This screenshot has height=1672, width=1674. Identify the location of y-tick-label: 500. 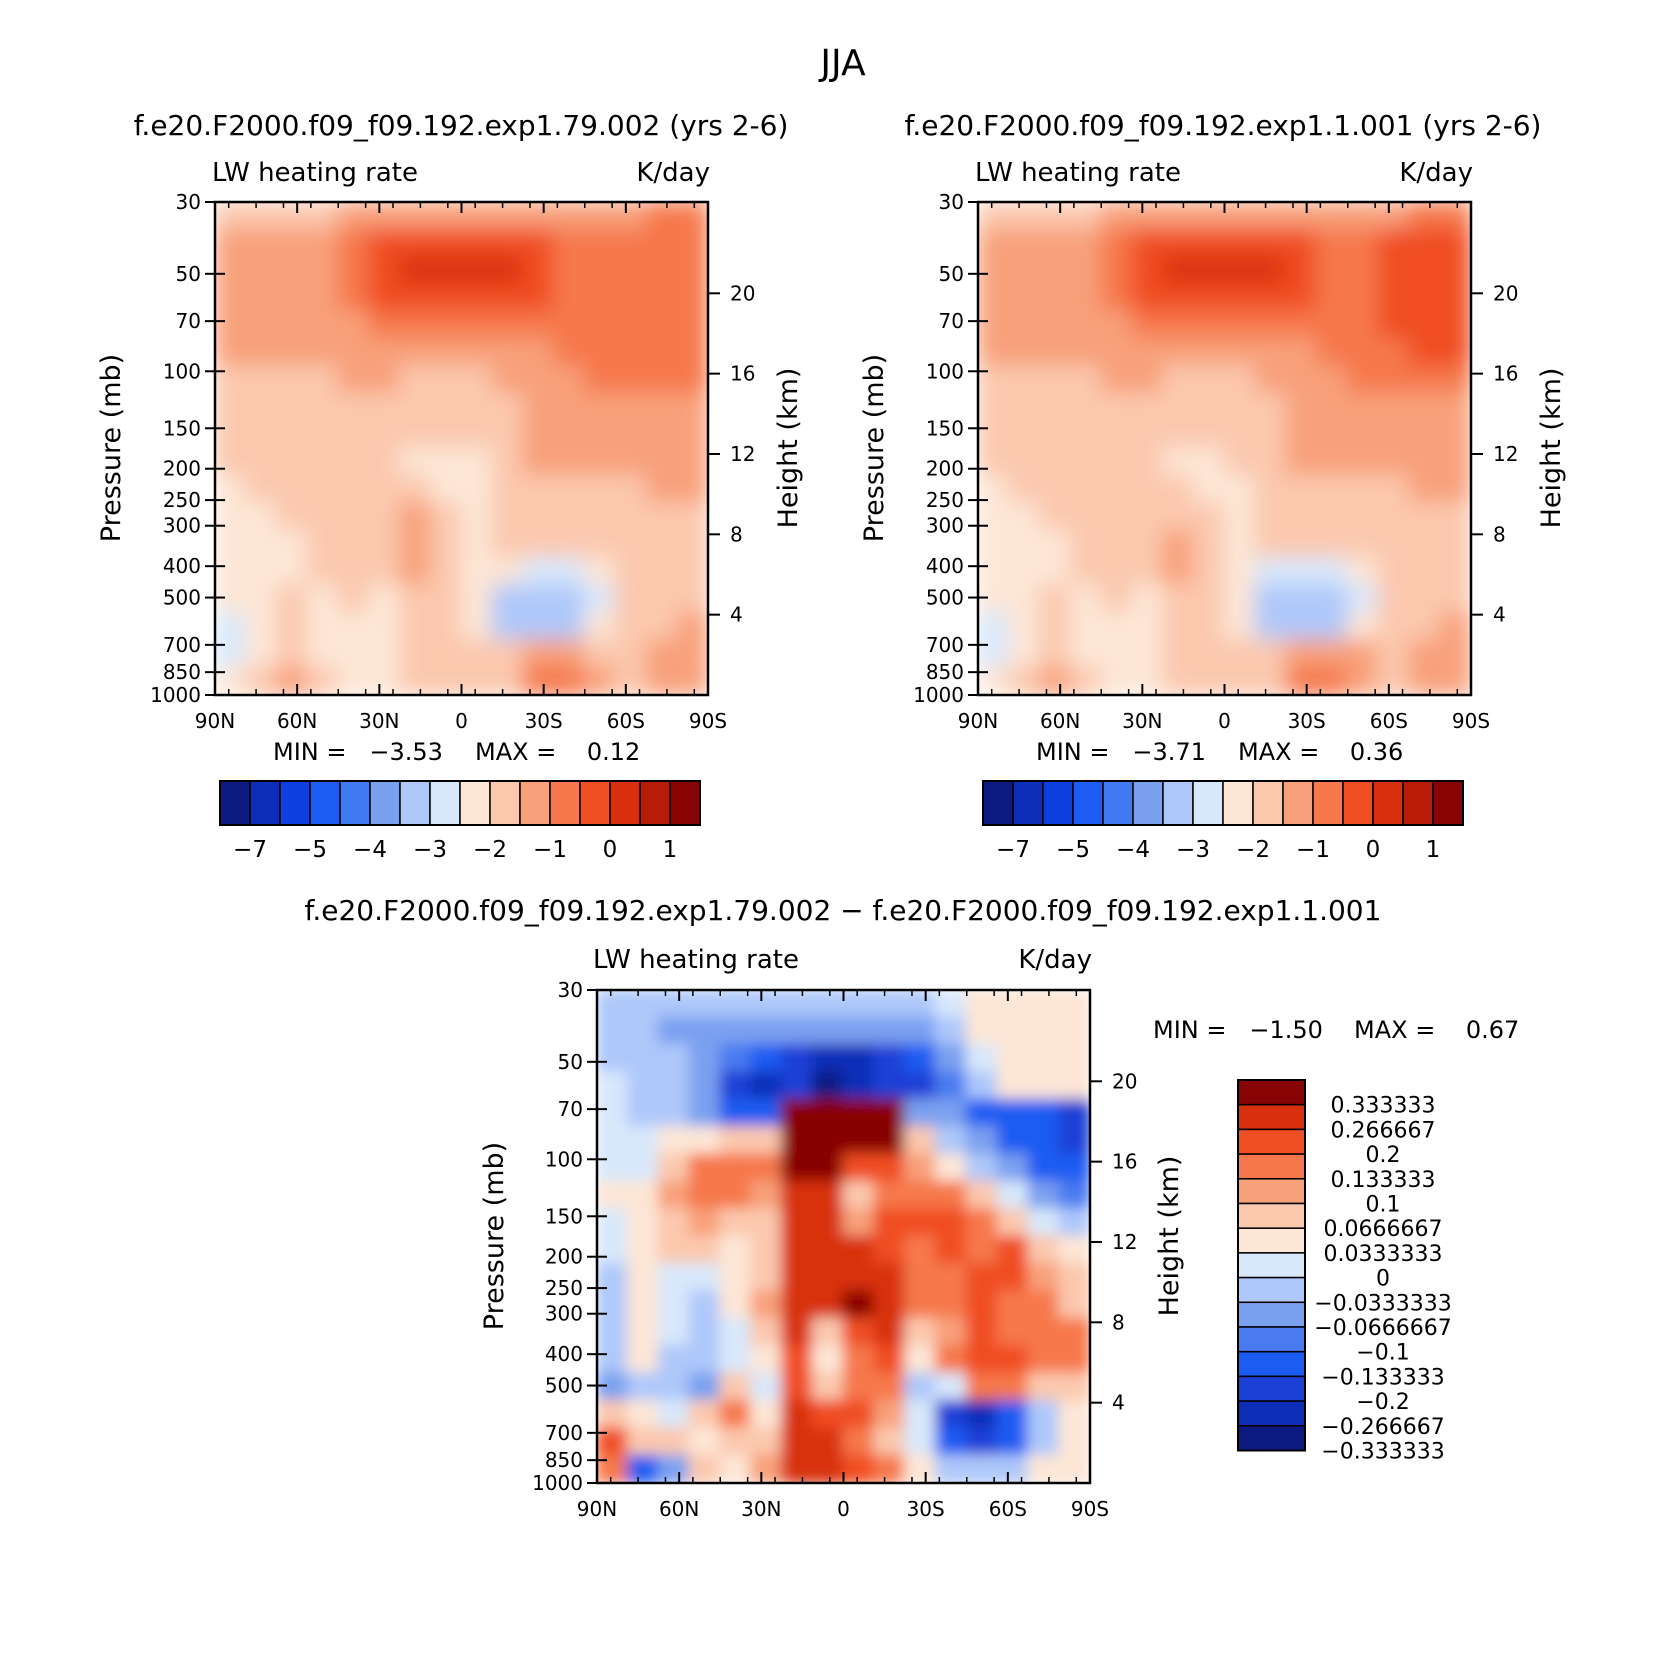
(564, 1386).